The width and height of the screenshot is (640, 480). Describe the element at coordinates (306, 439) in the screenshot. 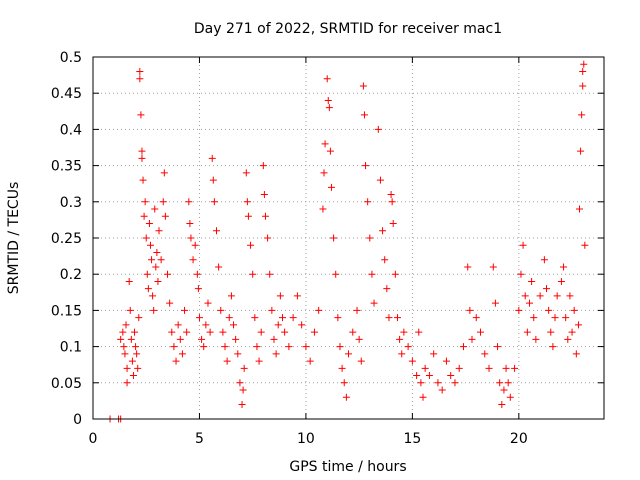

I see `x-tick-label: 10` at that location.